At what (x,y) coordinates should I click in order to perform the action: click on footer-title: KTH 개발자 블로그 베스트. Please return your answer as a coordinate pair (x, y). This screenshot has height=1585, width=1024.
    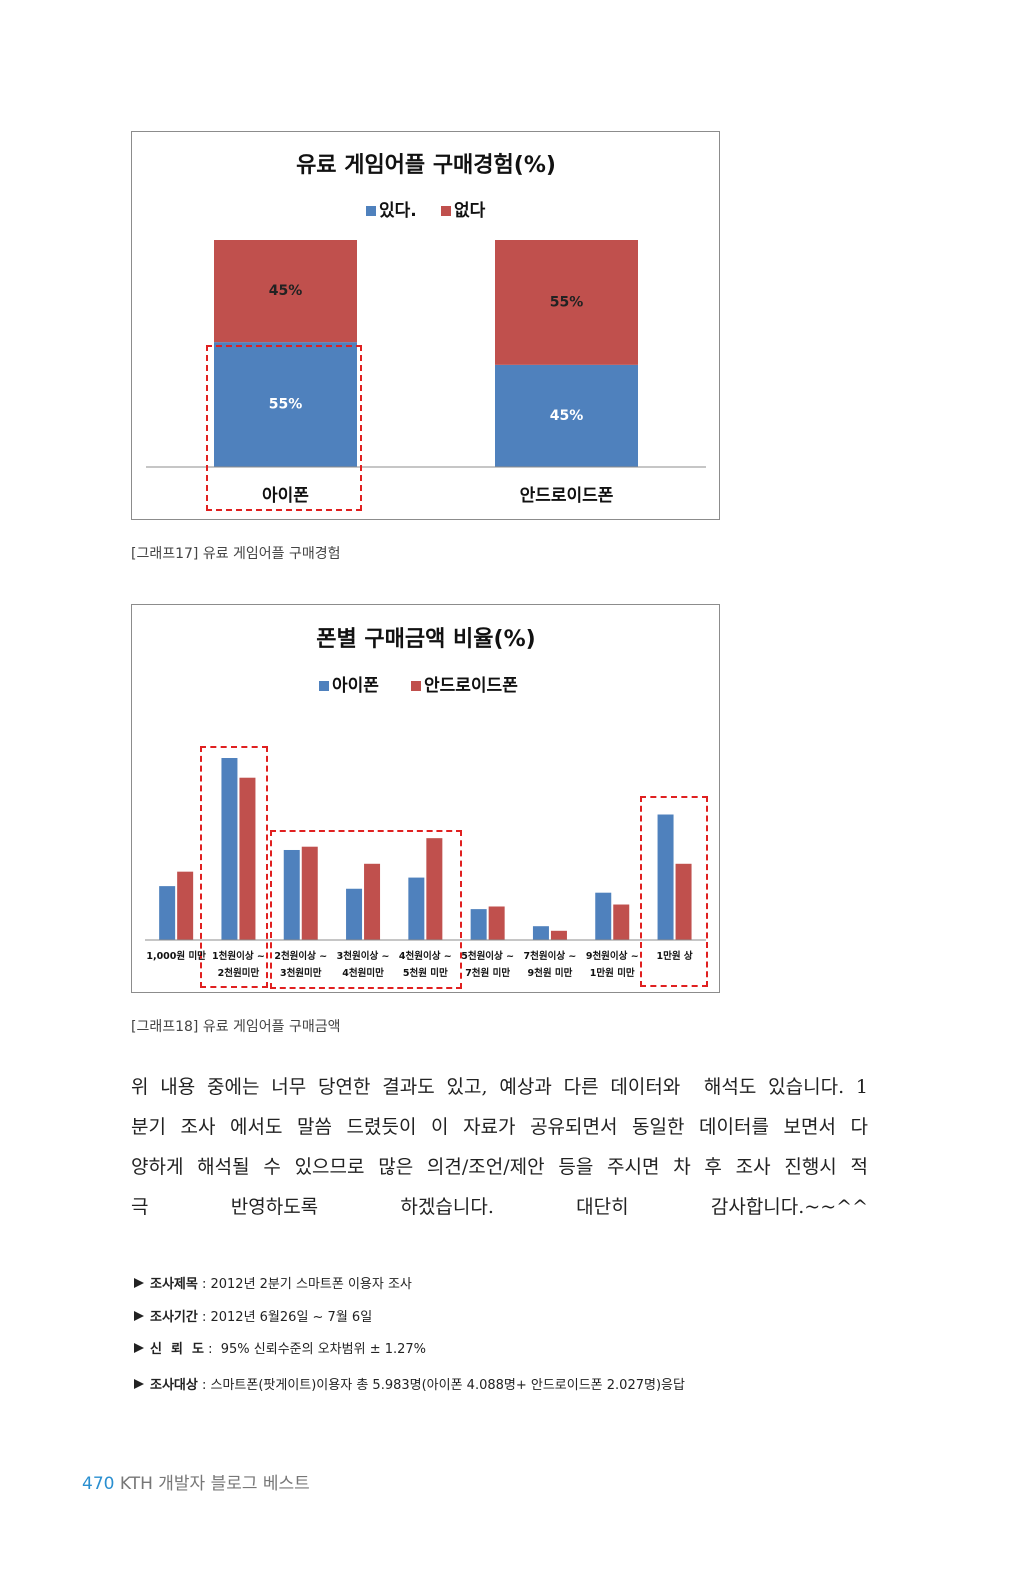
    Looking at the image, I should click on (214, 1484).